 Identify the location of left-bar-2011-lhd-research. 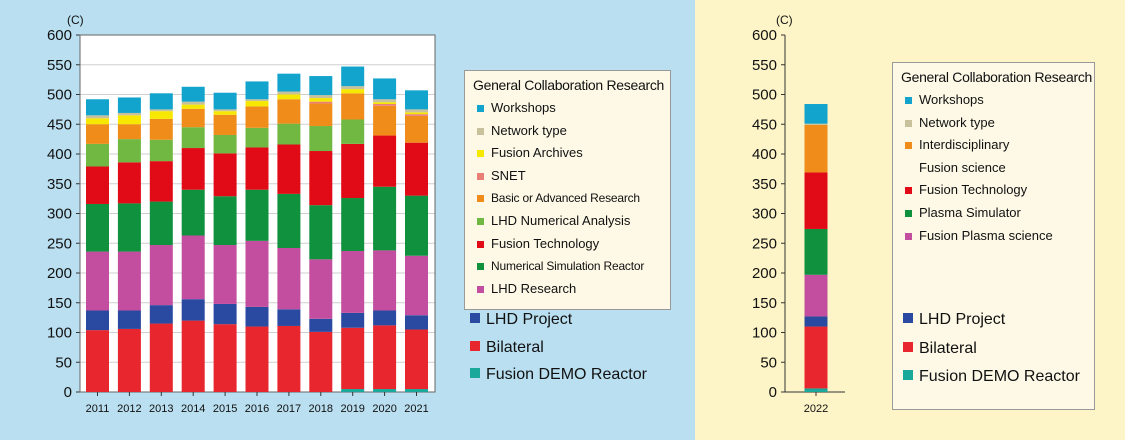
(97, 281).